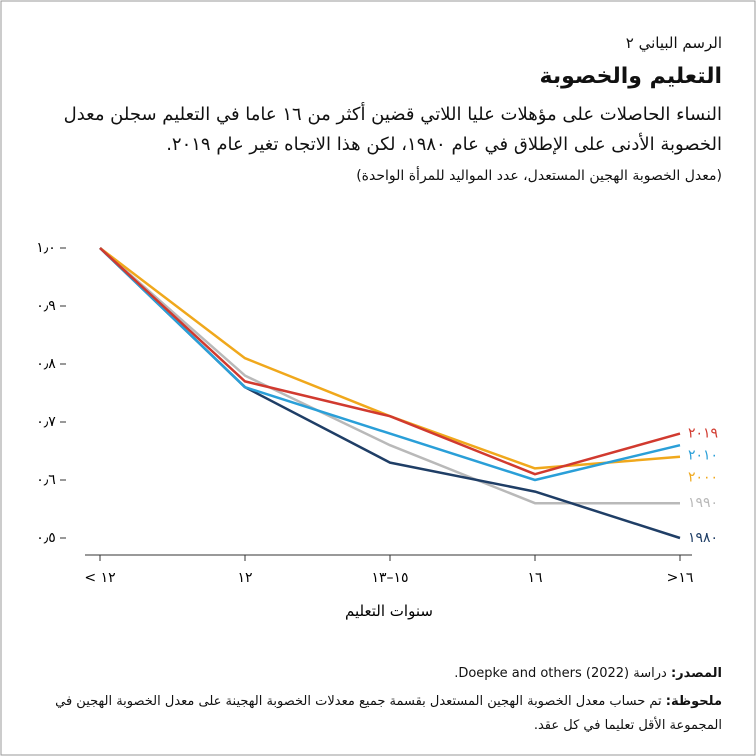  I want to click on series-label: ٢٠١٠, so click(703, 456).